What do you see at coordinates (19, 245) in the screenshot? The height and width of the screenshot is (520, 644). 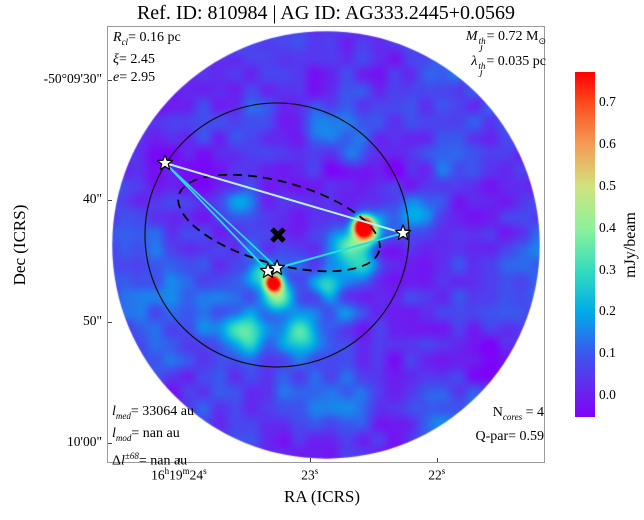 I see `y-axis-label: Dec (ICRS)` at bounding box center [19, 245].